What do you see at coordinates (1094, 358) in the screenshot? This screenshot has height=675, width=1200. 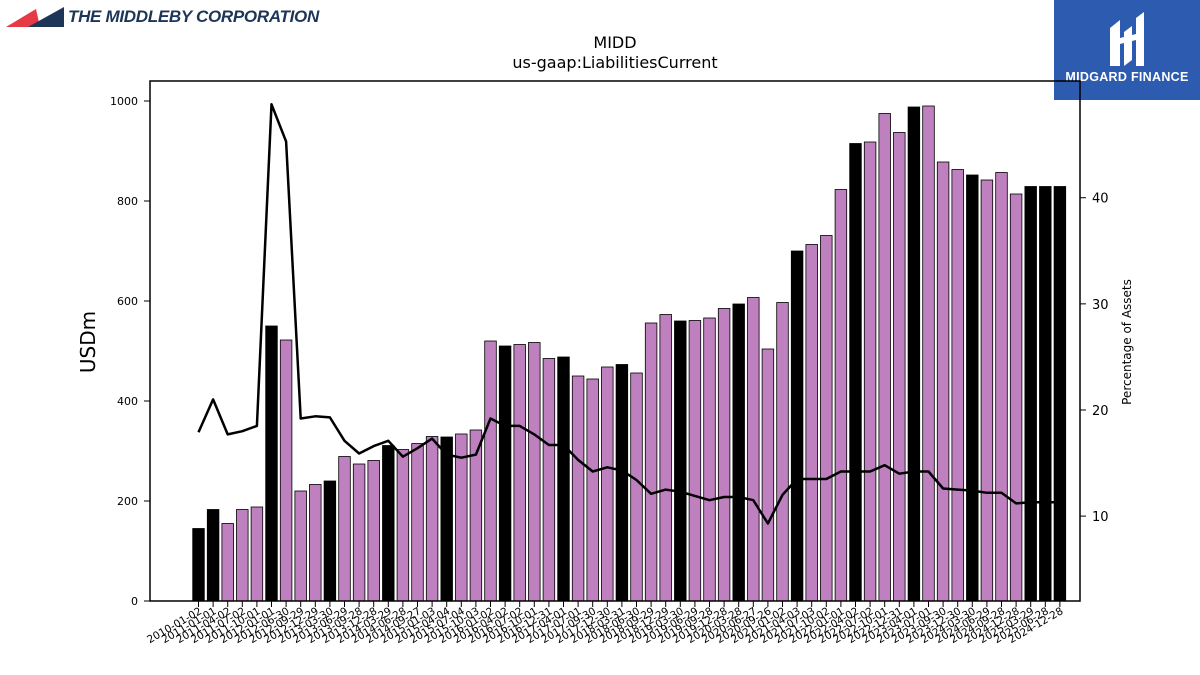 I see `y2-axis: 10 20 30 40` at bounding box center [1094, 358].